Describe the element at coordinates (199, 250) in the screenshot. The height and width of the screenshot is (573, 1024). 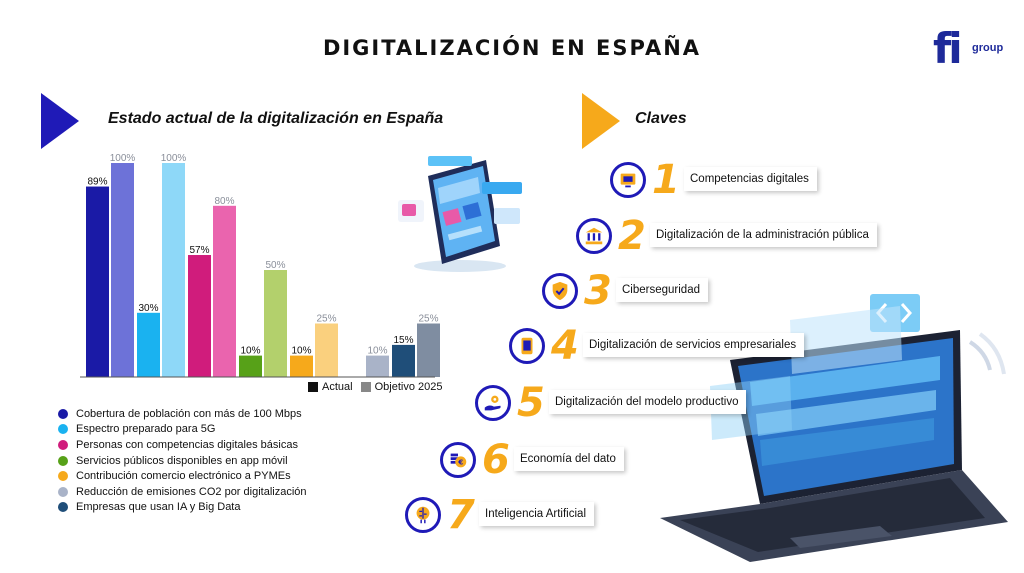
I see `data-label-actual-3: 57%` at that location.